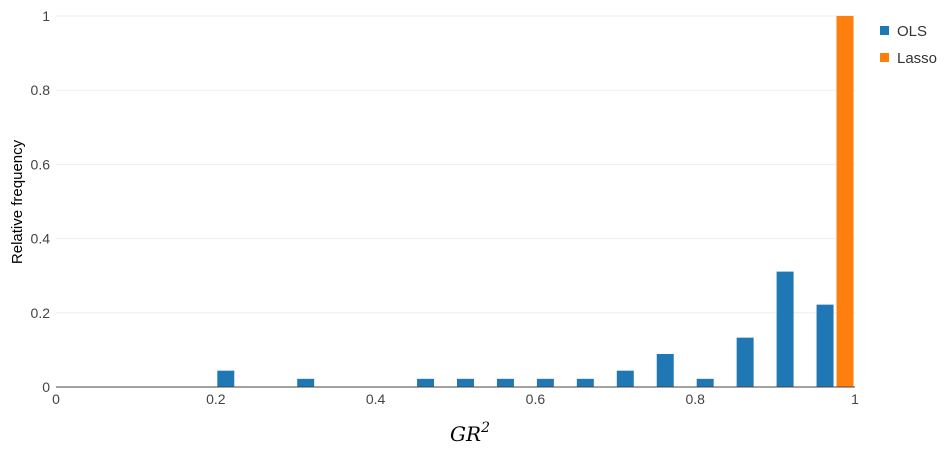 The height and width of the screenshot is (449, 949). Describe the element at coordinates (41, 239) in the screenshot. I see `y-tick-label: 0.4` at that location.